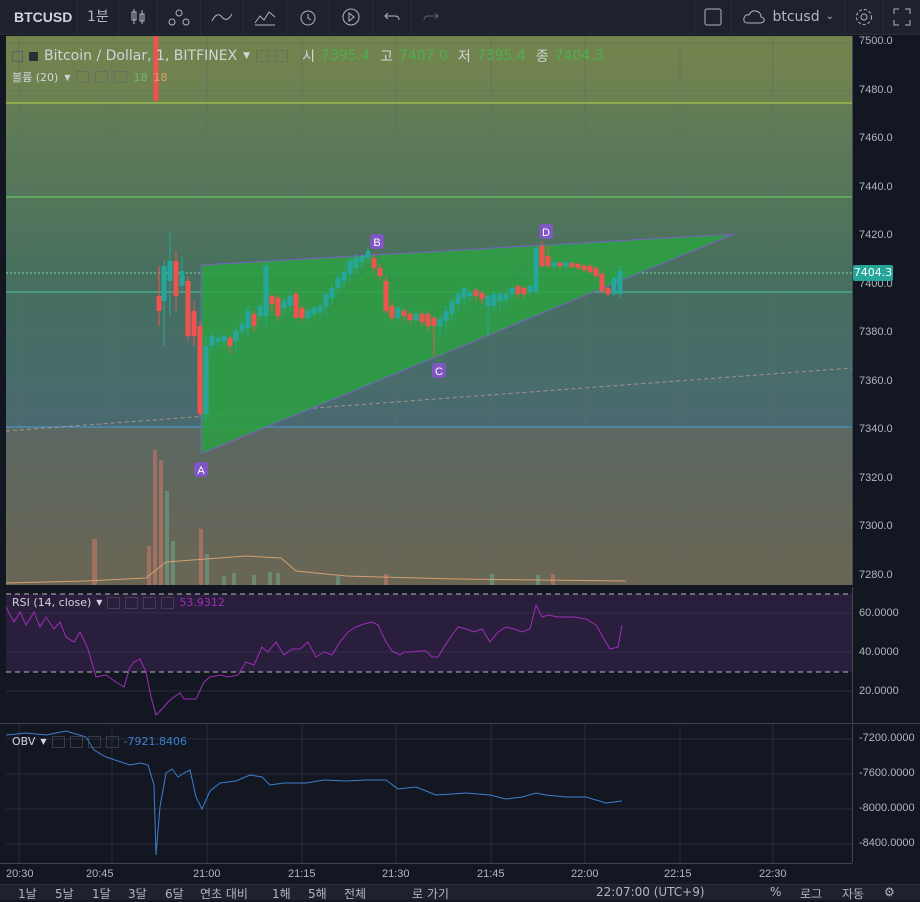 Image resolution: width=920 pixels, height=902 pixels. Describe the element at coordinates (141, 56) in the screenshot. I see `pair-title: Bitcoin / Dollar, 1, BITFINEX` at that location.